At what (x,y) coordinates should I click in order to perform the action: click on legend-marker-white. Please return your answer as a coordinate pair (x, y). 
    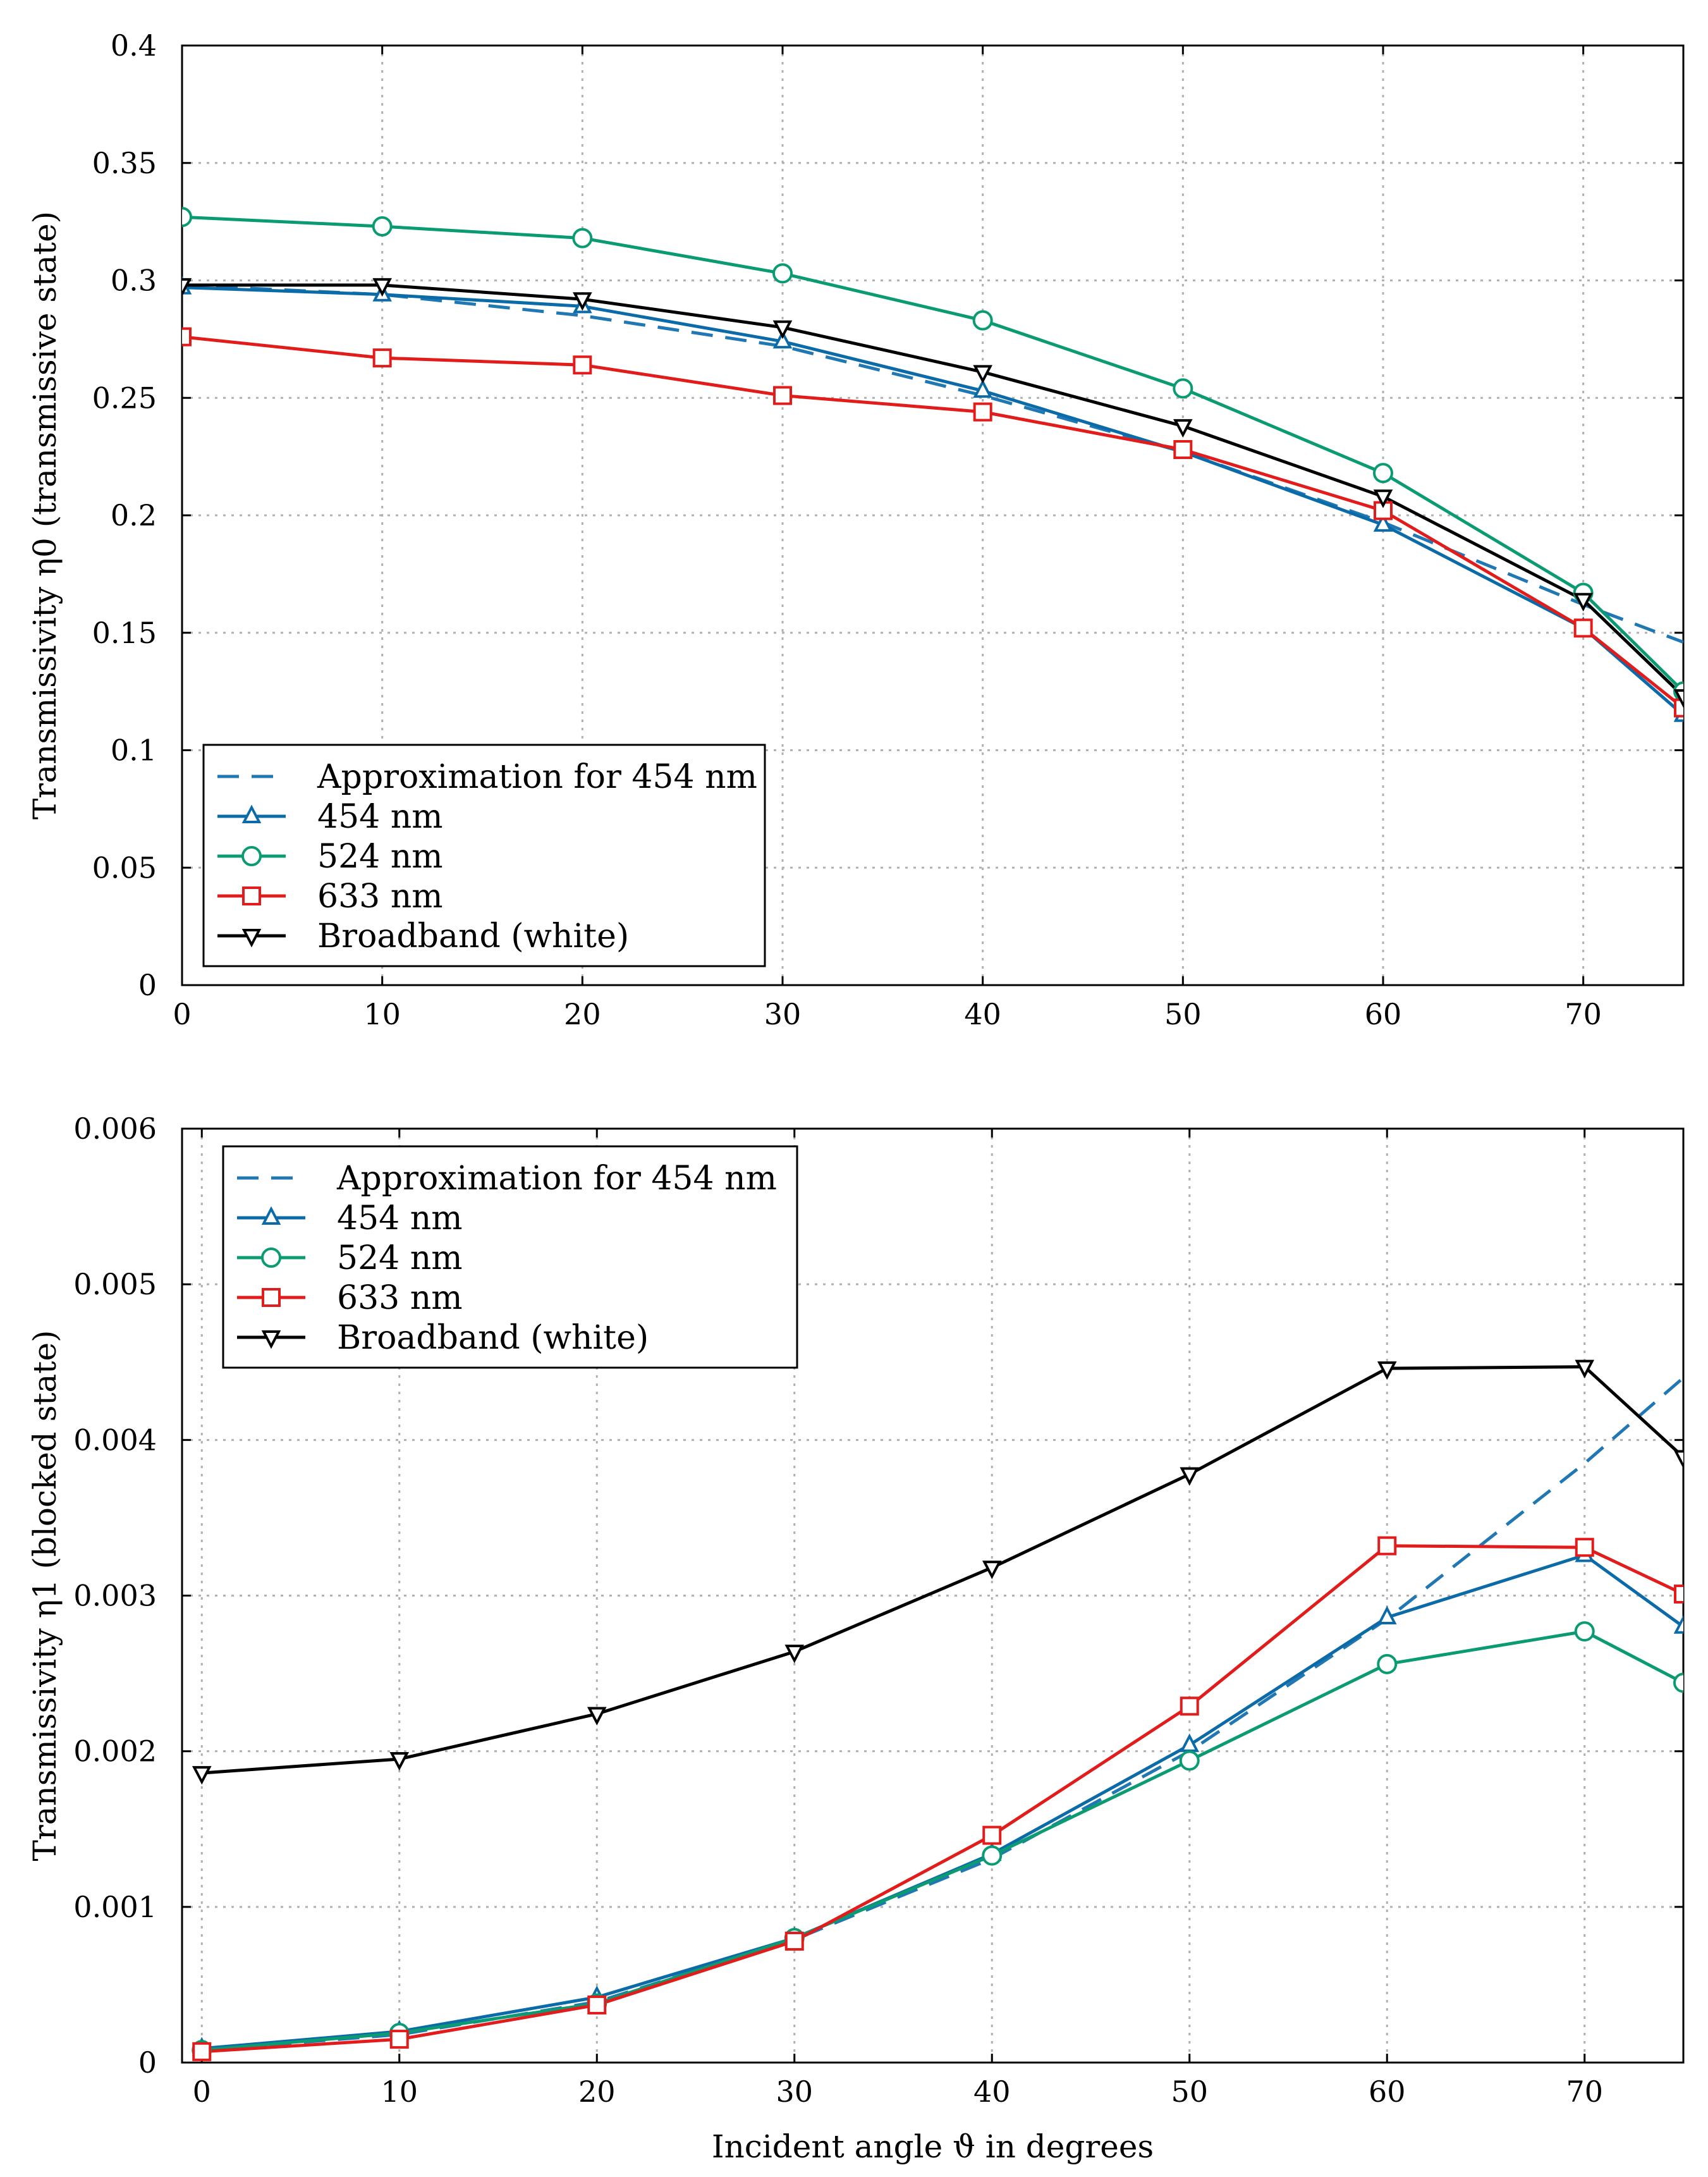
    Looking at the image, I should click on (252, 938).